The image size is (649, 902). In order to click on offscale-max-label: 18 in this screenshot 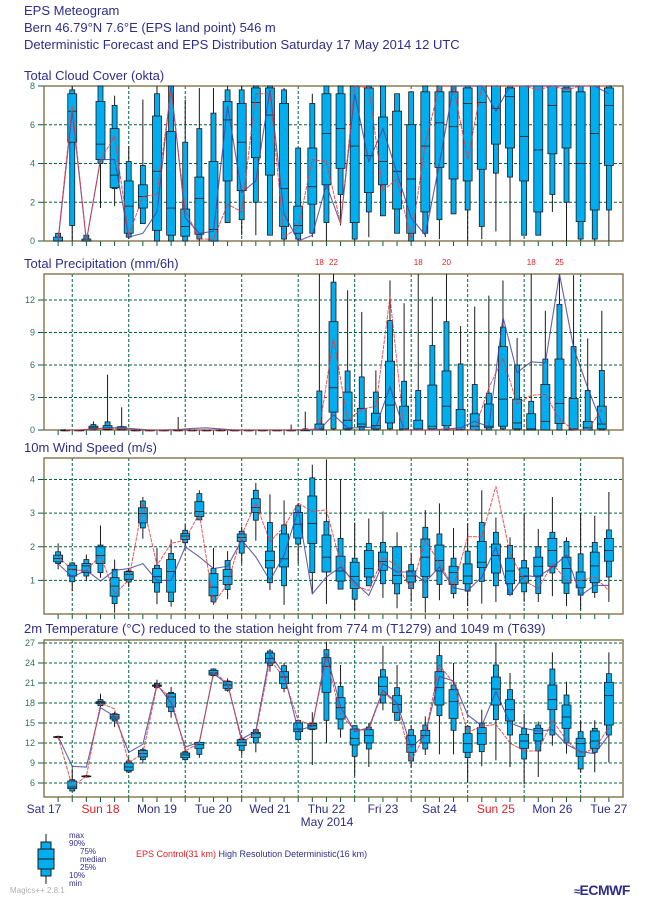, I will do `click(319, 262)`.